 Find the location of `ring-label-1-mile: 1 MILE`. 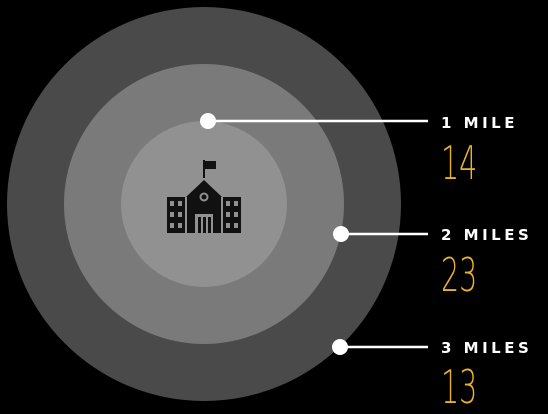

ring-label-1-mile: 1 MILE is located at coordinates (479, 123).